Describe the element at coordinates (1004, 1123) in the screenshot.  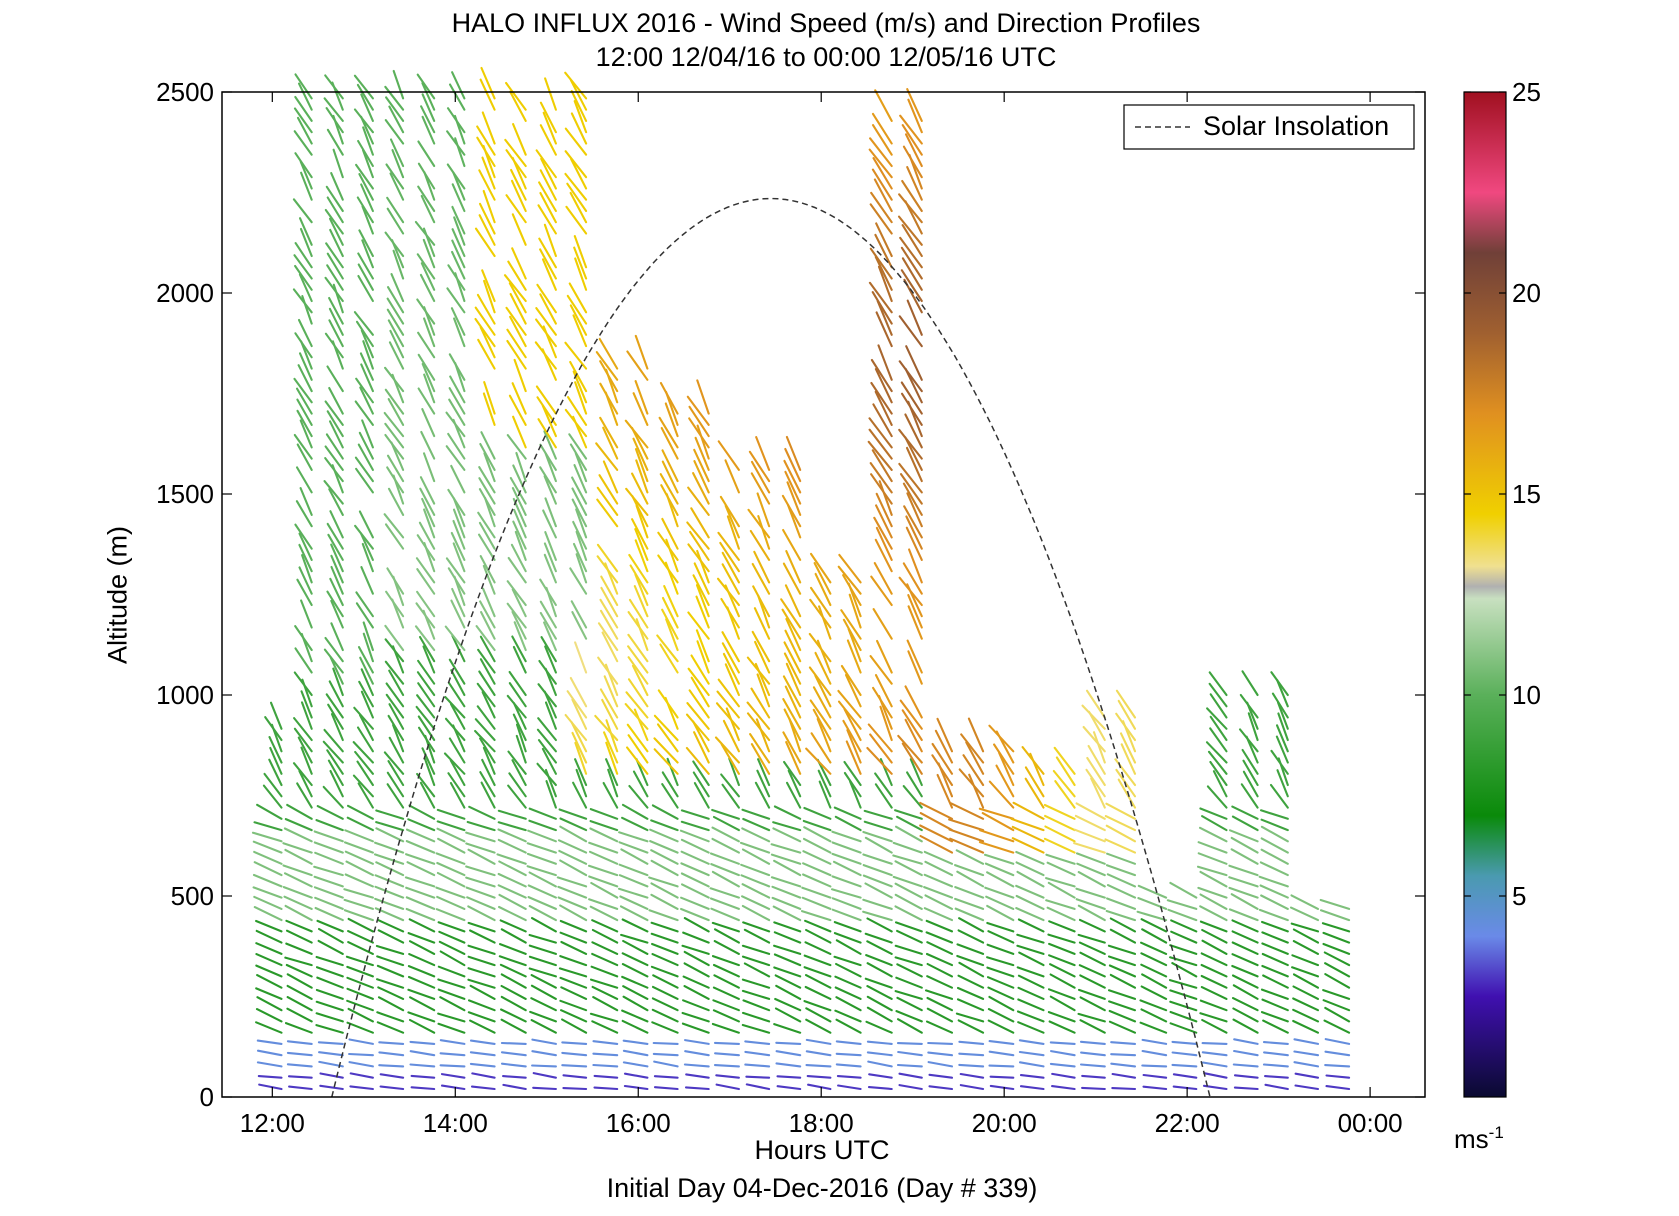
I see `x-tick-label: 20:00` at that location.